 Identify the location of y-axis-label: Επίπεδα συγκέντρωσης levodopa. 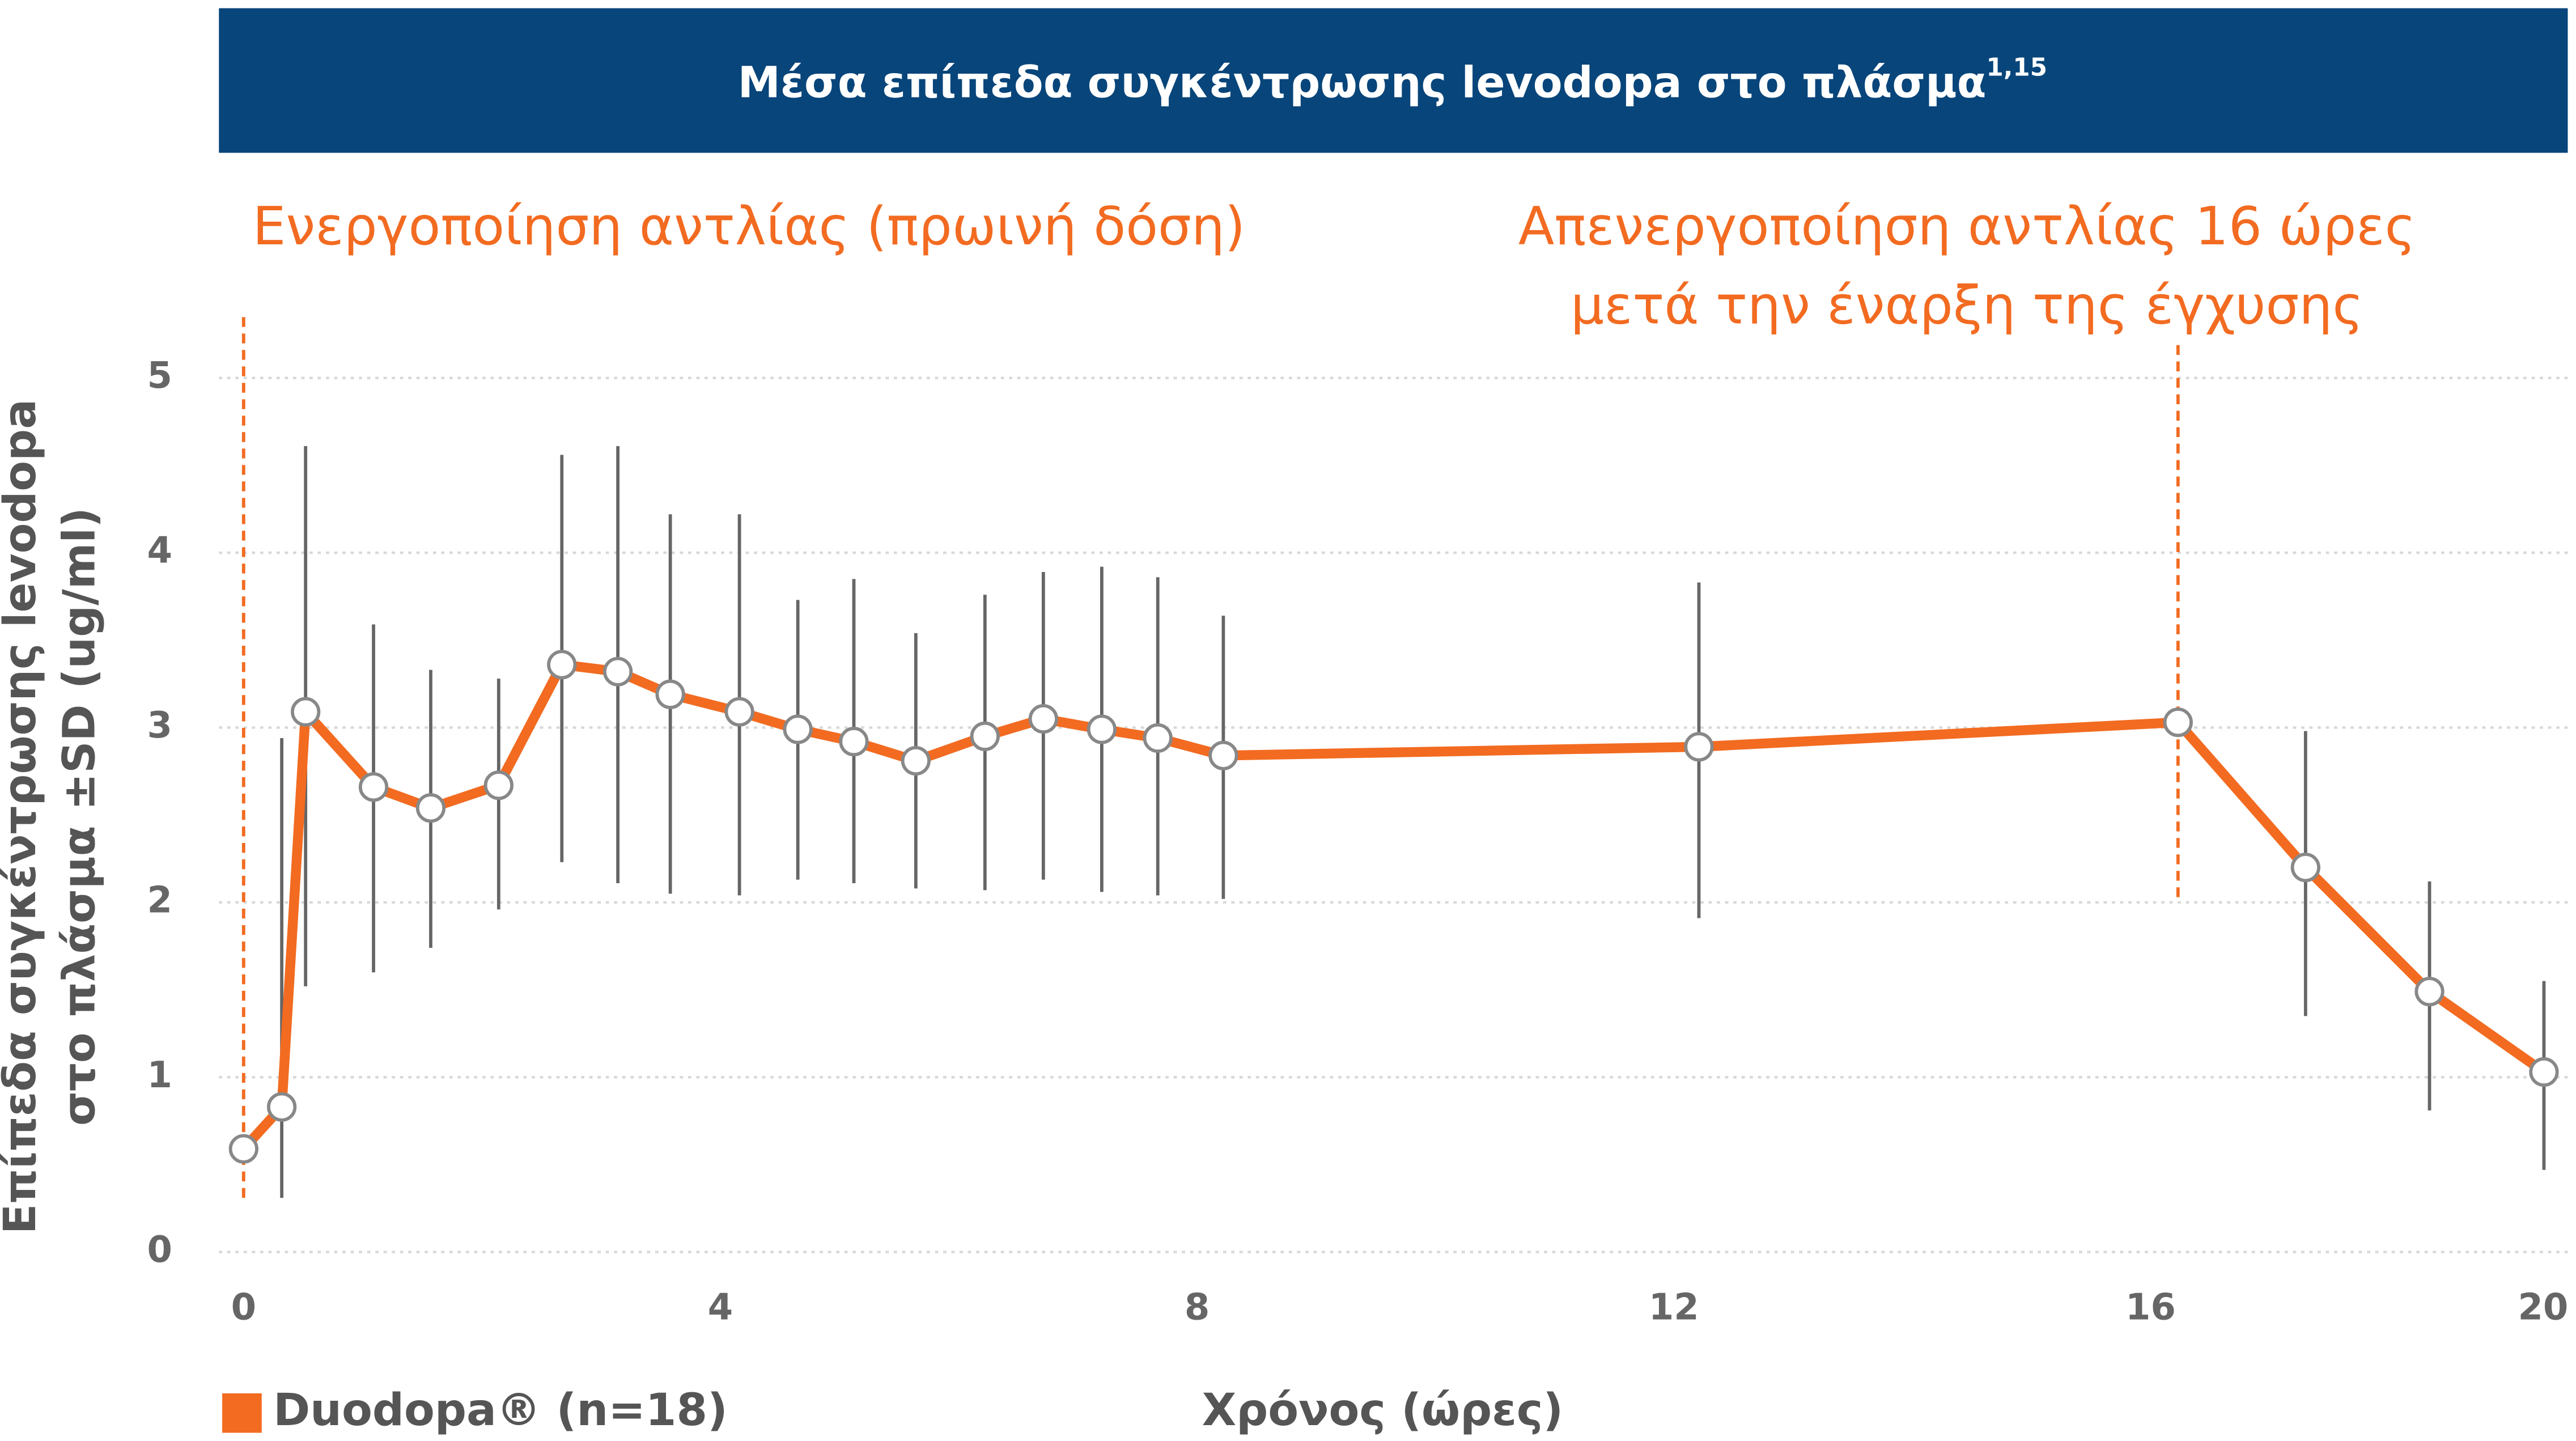
(23, 817).